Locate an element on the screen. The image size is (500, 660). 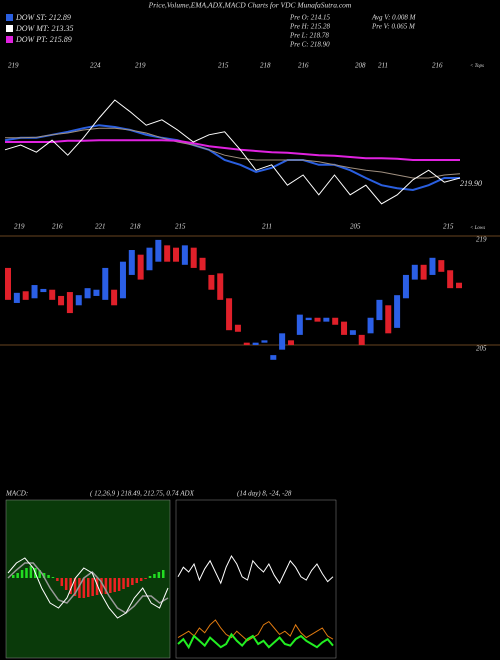
level-label: 219 is located at coordinates (481, 240).